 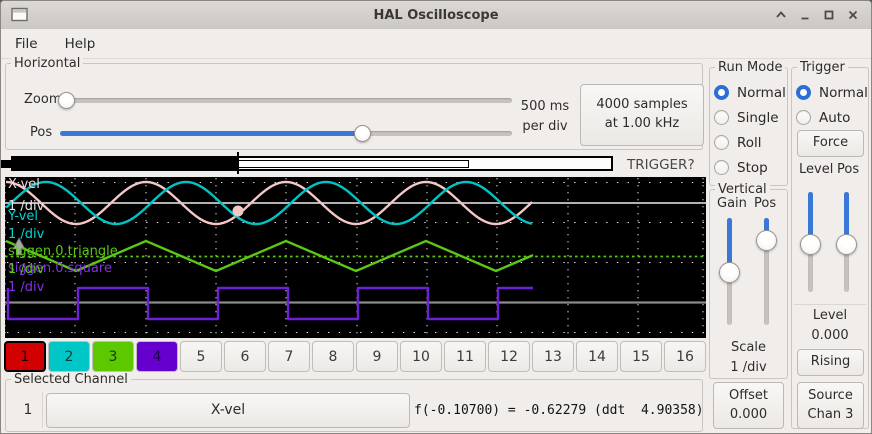 I want to click on trigger-pos-slider, so click(x=846, y=242).